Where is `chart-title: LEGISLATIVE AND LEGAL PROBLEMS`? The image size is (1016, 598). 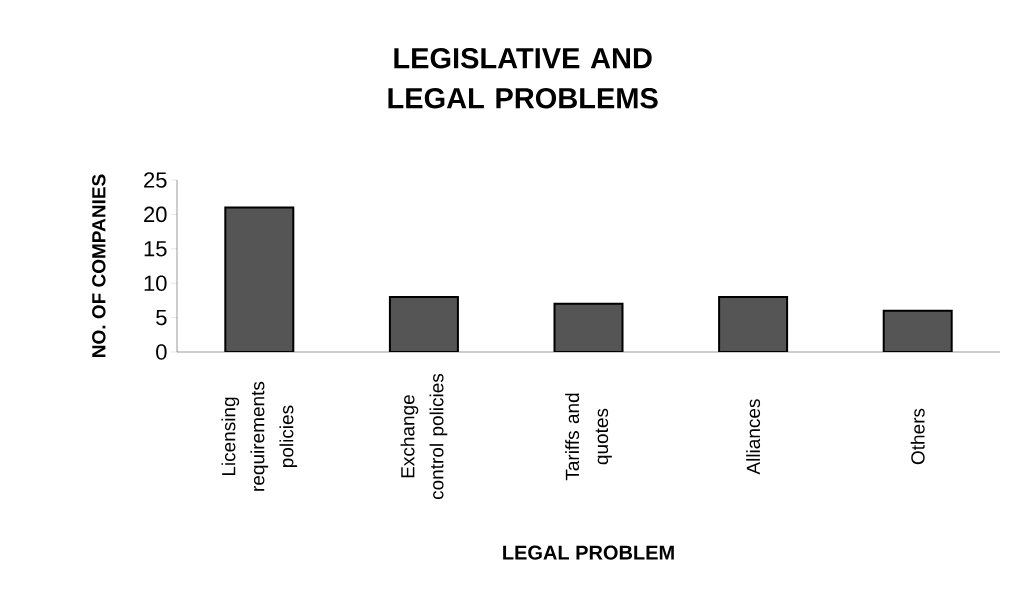
chart-title: LEGISLATIVE AND LEGAL PROBLEMS is located at coordinates (523, 78).